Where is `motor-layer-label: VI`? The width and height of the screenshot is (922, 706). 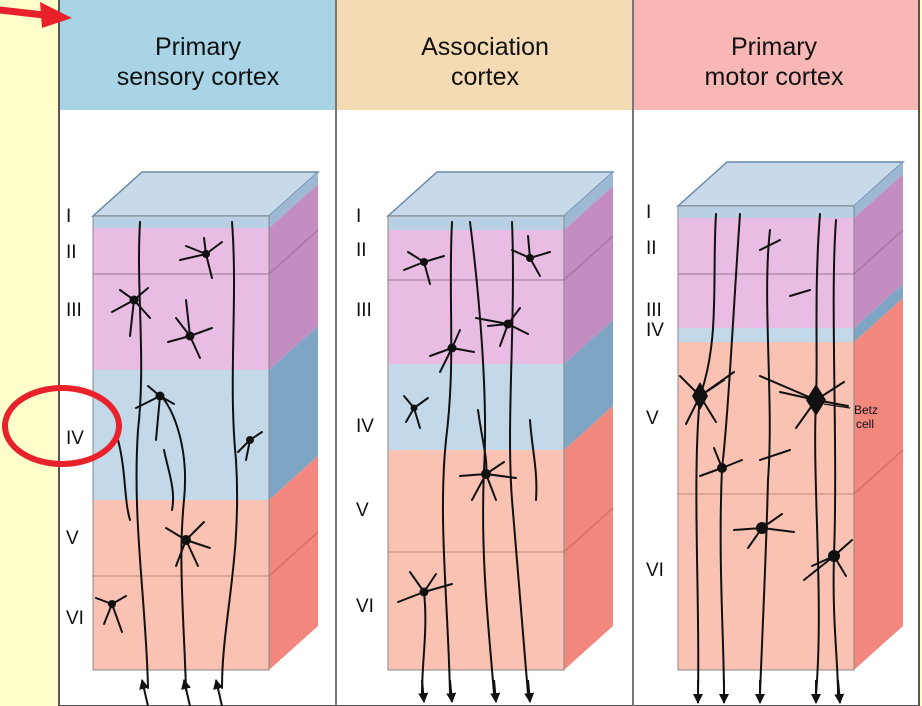
motor-layer-label: VI is located at coordinates (655, 570).